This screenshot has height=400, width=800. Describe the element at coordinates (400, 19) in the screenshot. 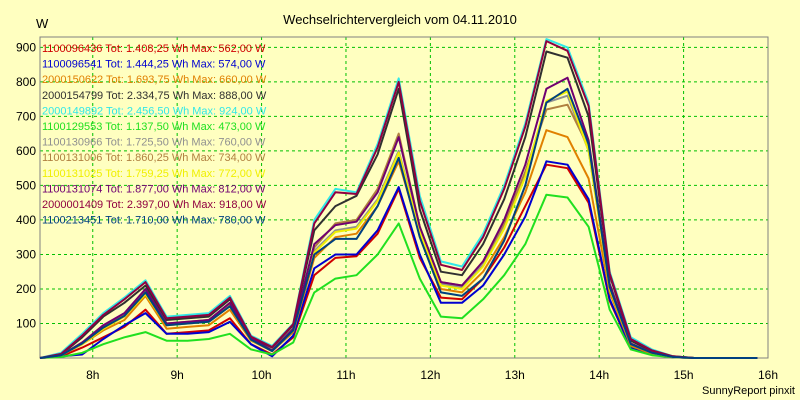

I see `chart-title: Wechselrichtervergleich vom 04.11.2010` at that location.